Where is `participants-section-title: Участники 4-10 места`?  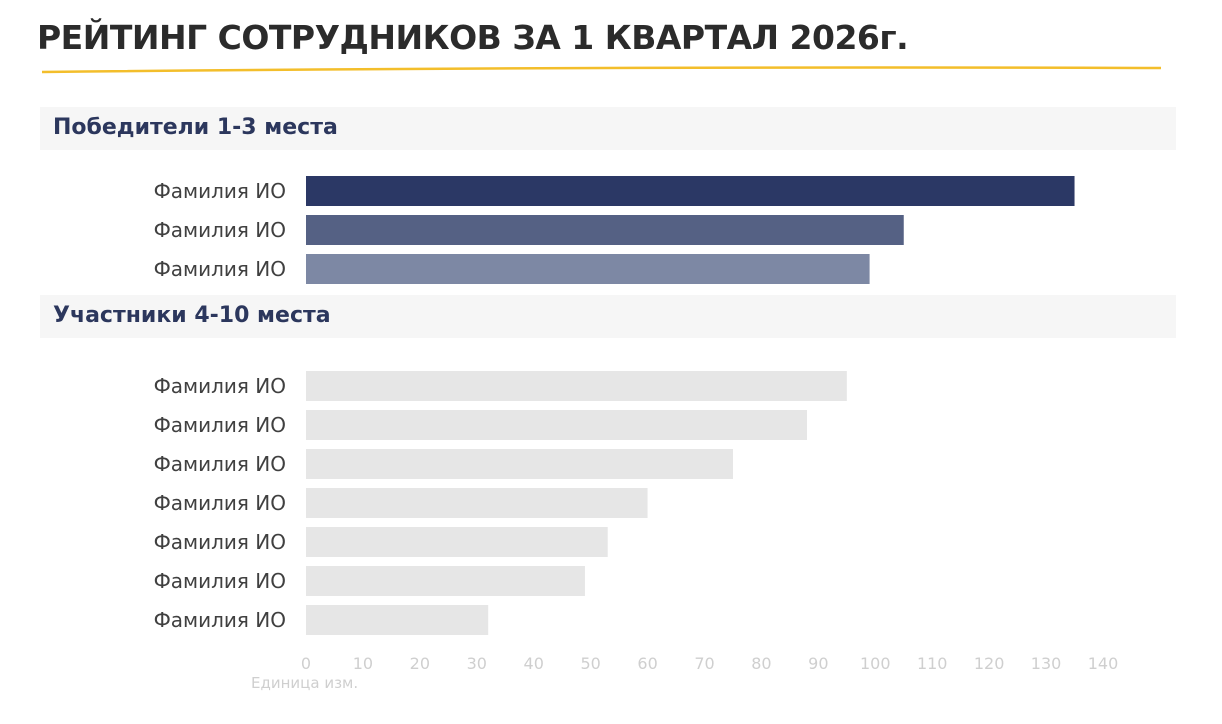 participants-section-title: Участники 4-10 места is located at coordinates (192, 315).